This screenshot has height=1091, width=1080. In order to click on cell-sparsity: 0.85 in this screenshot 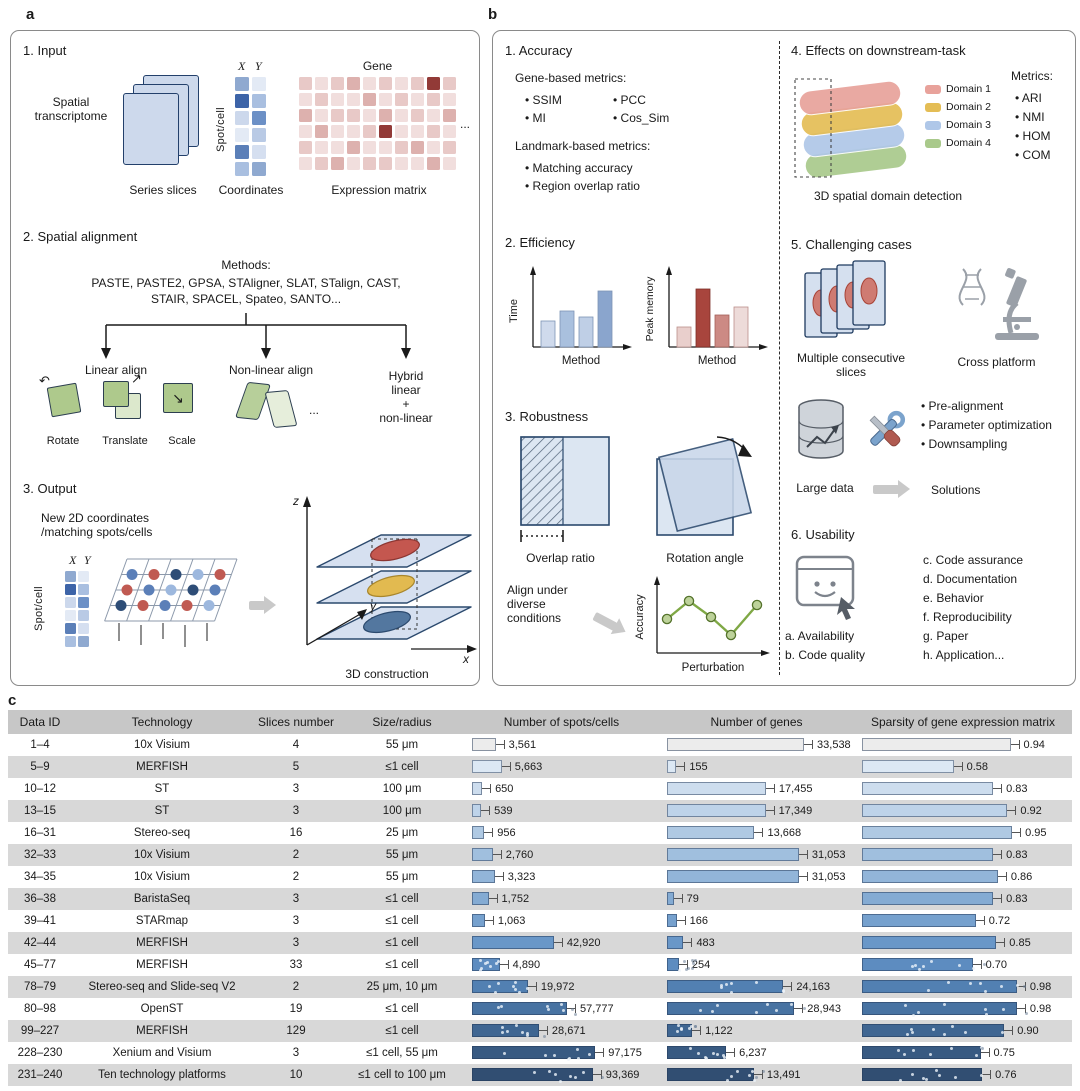, I will do `click(963, 943)`.